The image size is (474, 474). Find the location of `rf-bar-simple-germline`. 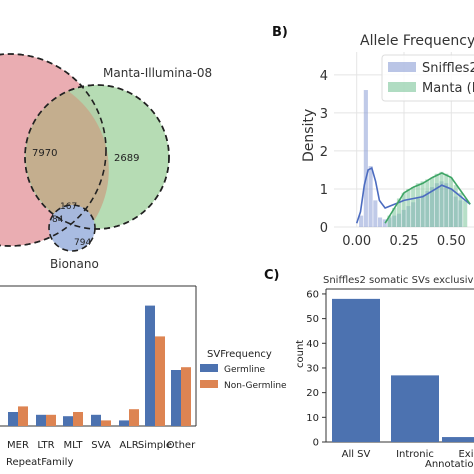

rf-bar-simple-germline is located at coordinates (150, 365).